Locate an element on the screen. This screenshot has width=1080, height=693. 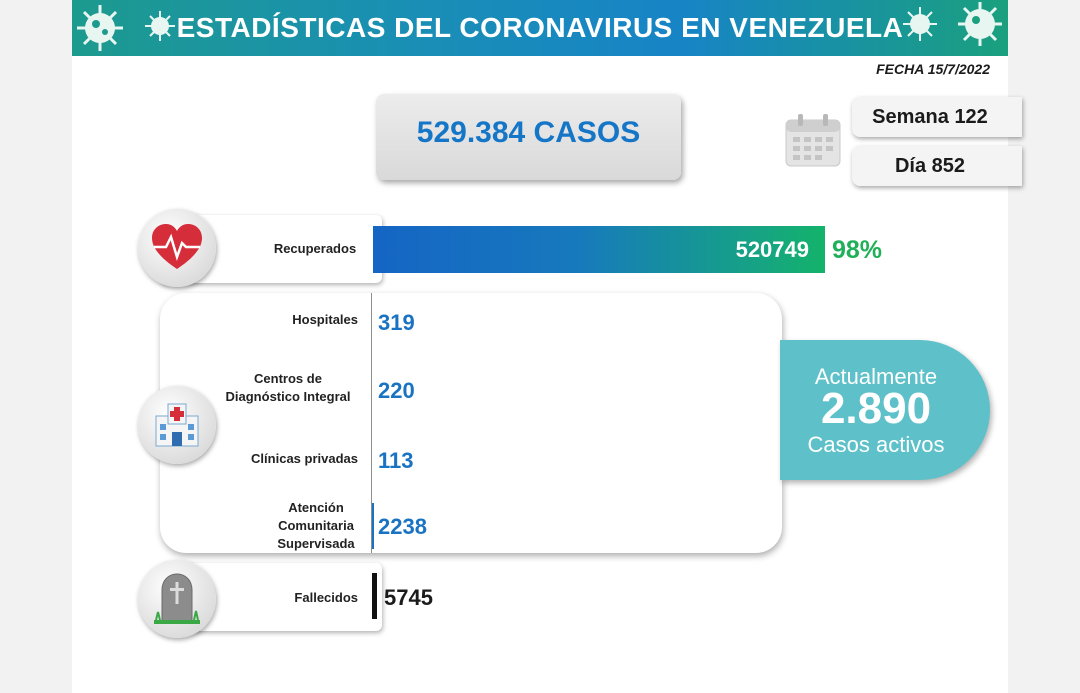
axis-line is located at coordinates (371, 423).